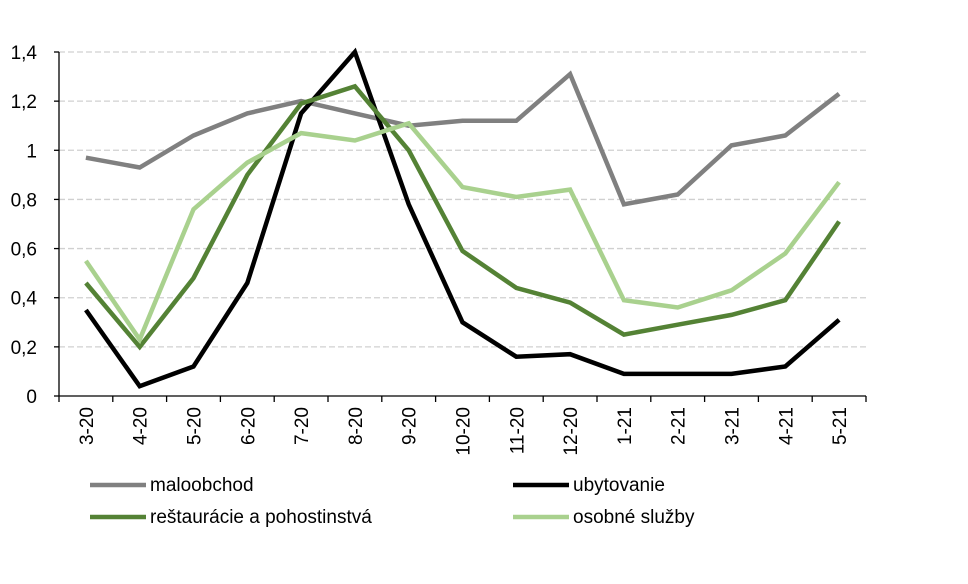  I want to click on legend-label: maloobchod, so click(202, 485).